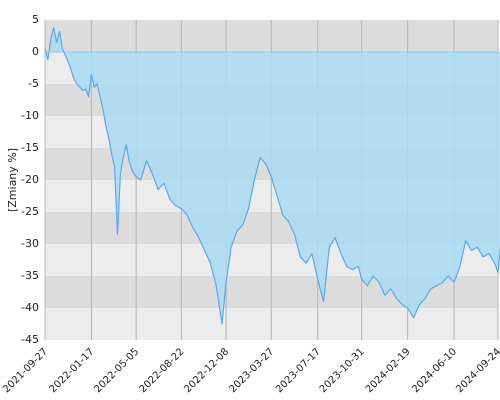 The height and width of the screenshot is (400, 500). Describe the element at coordinates (30, 211) in the screenshot. I see `y-tick-label: -25` at that location.